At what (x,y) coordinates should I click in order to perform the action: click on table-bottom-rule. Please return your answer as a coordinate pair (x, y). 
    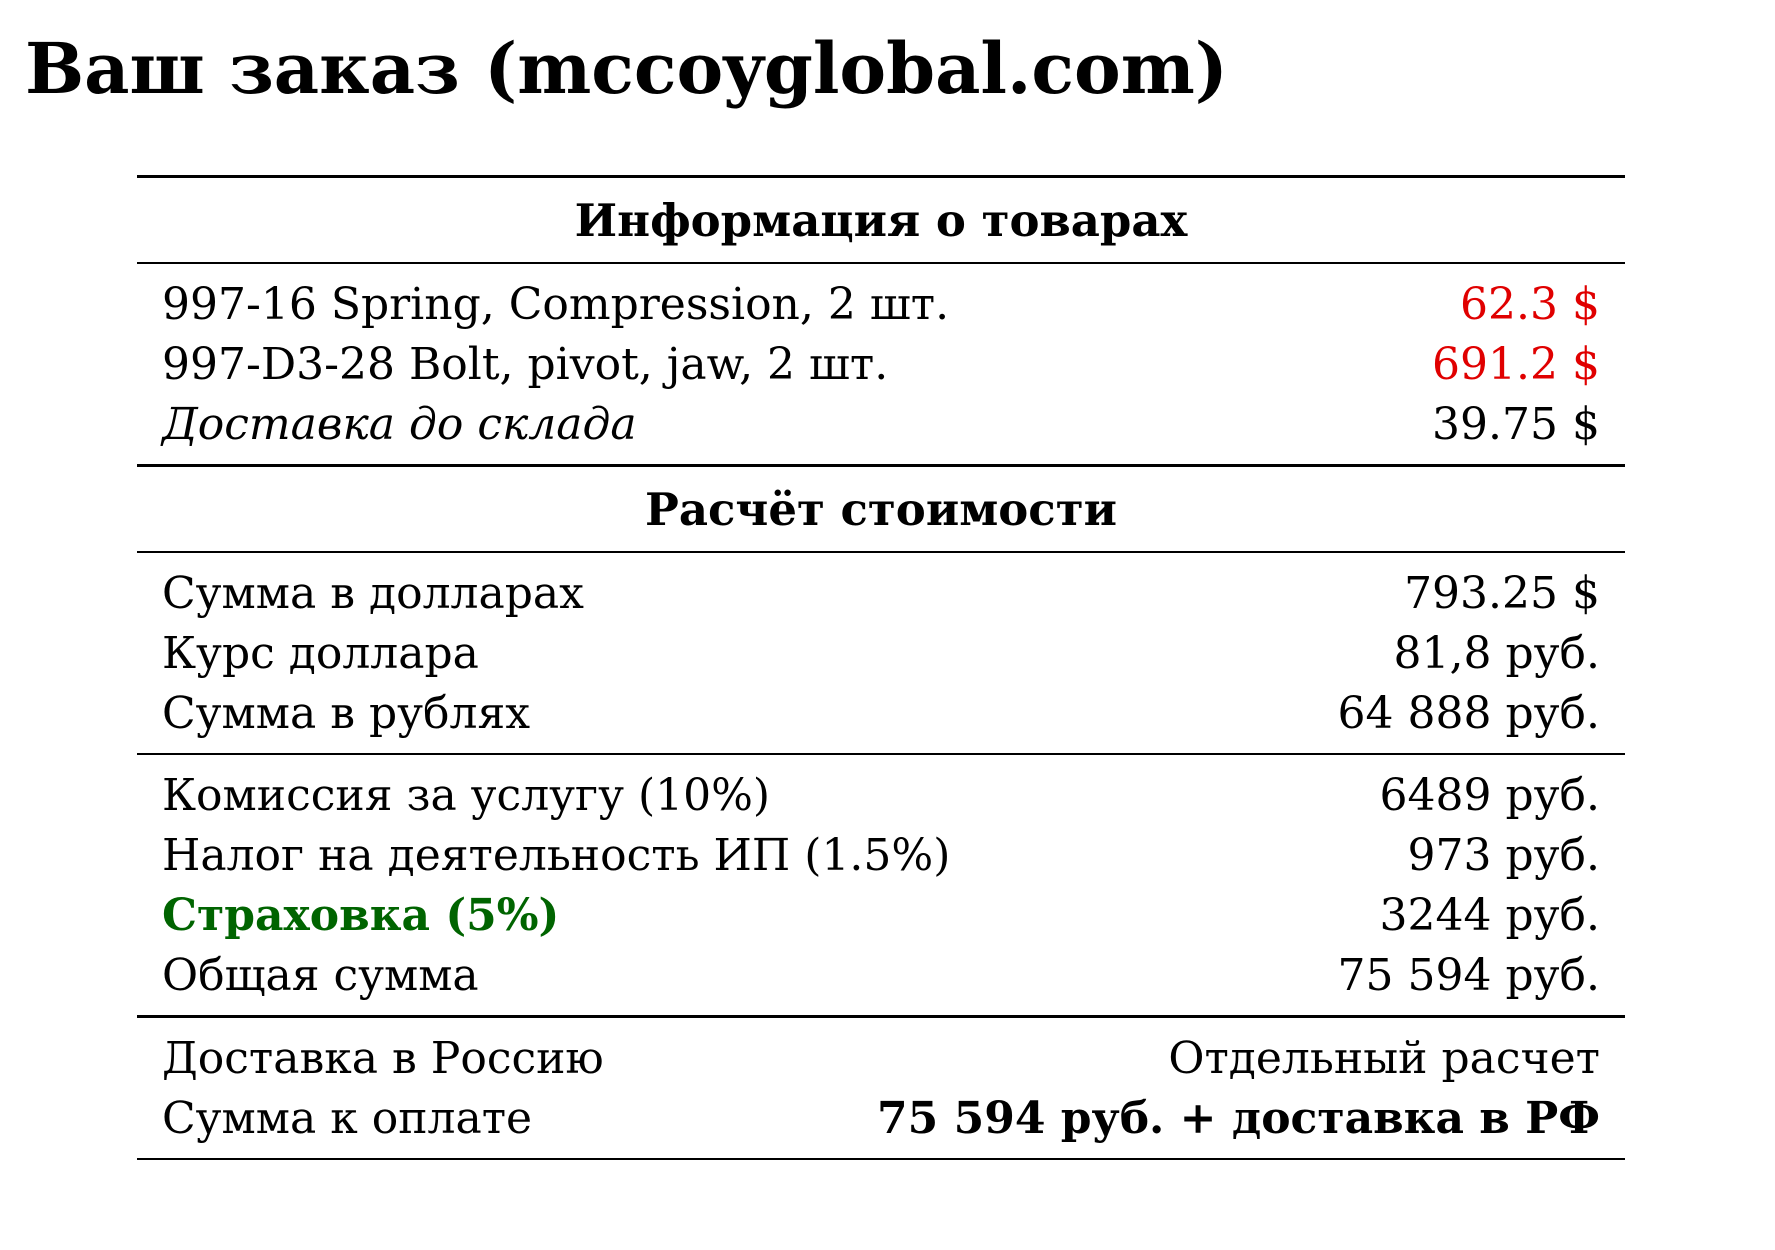
    Looking at the image, I should click on (881, 1159).